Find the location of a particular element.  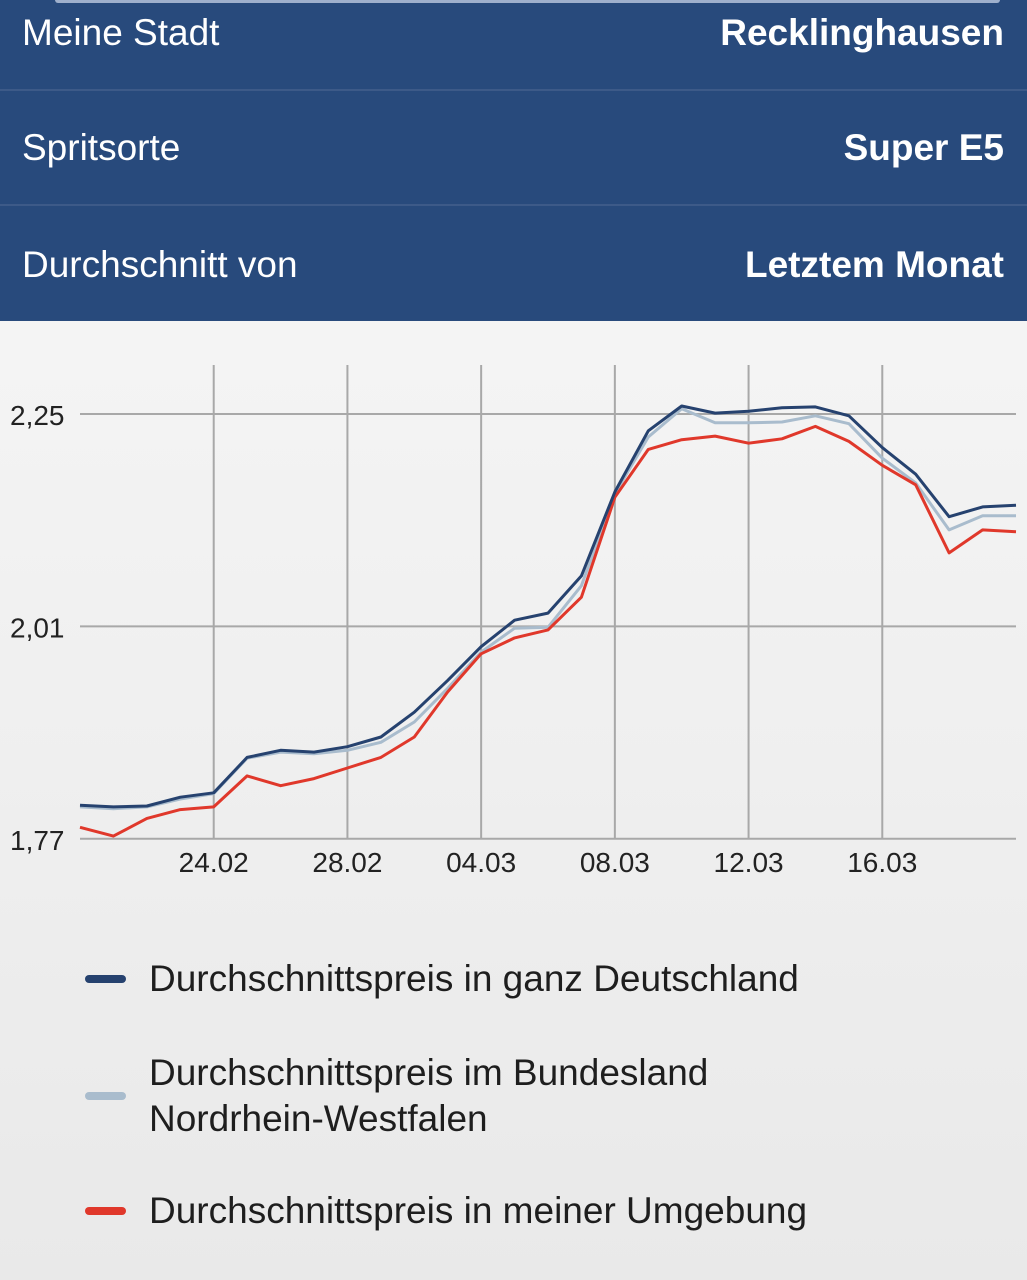

legend-item-local: Durchschnittspreis in meiner Umgebung is located at coordinates (497, 1211).